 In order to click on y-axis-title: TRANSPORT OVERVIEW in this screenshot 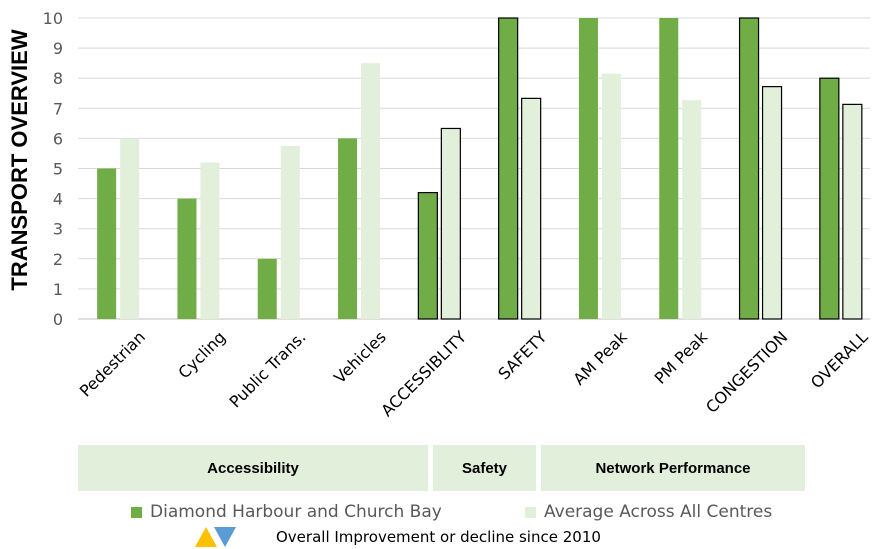, I will do `click(20, 160)`.